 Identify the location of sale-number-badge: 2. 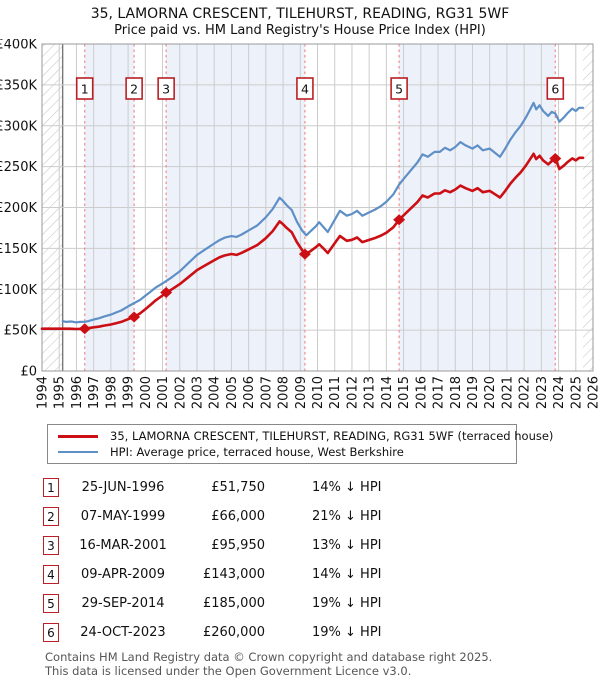
(51, 516).